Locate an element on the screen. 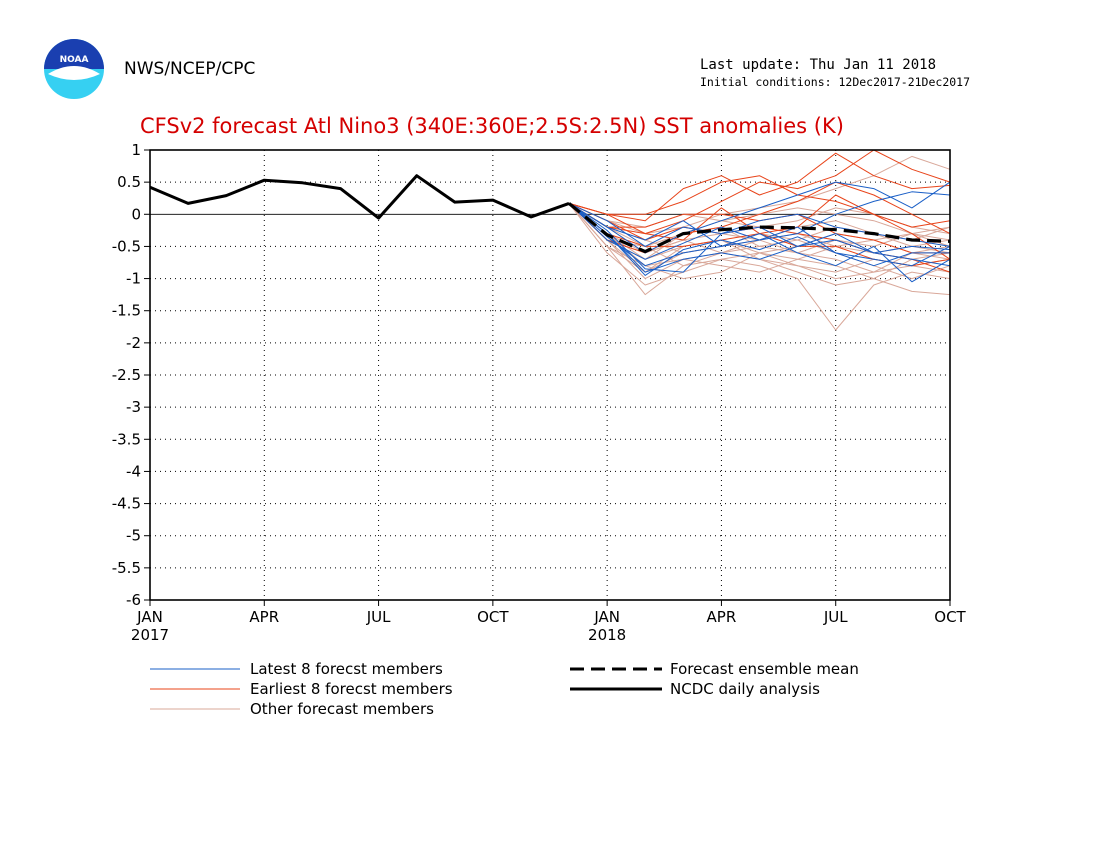 The image size is (1100, 850). y-tick-label: -5.5 is located at coordinates (126, 568).